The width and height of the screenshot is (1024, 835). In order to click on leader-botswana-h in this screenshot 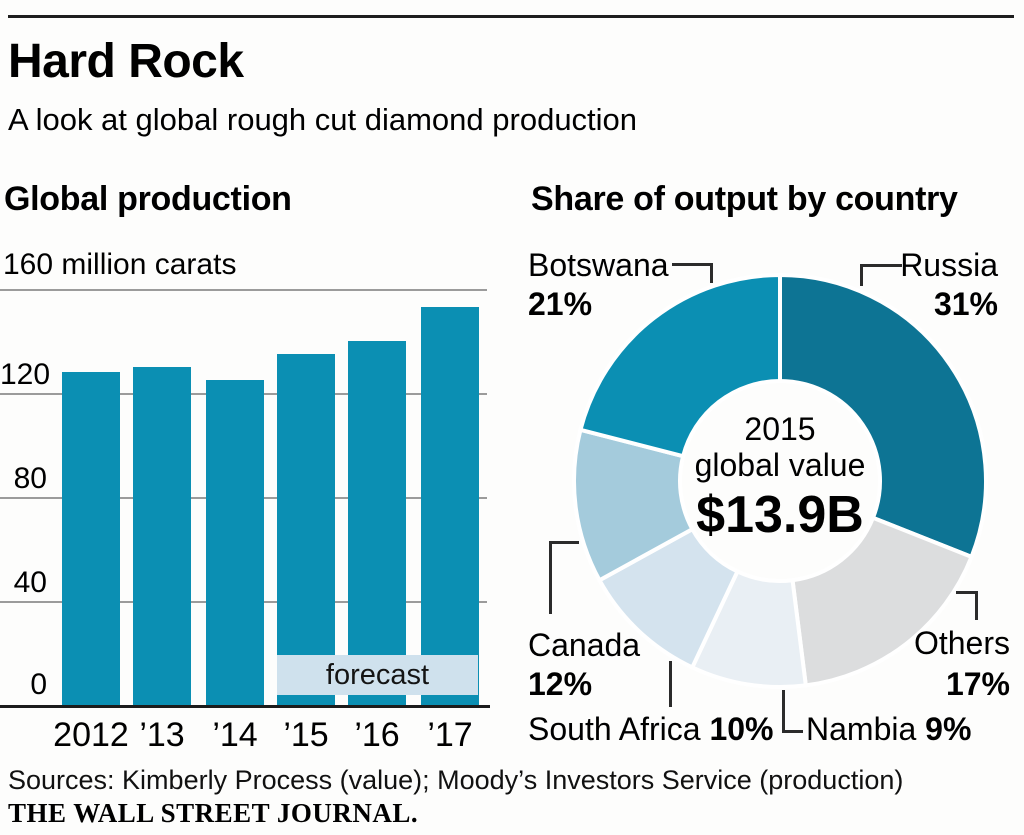, I will do `click(692, 264)`.